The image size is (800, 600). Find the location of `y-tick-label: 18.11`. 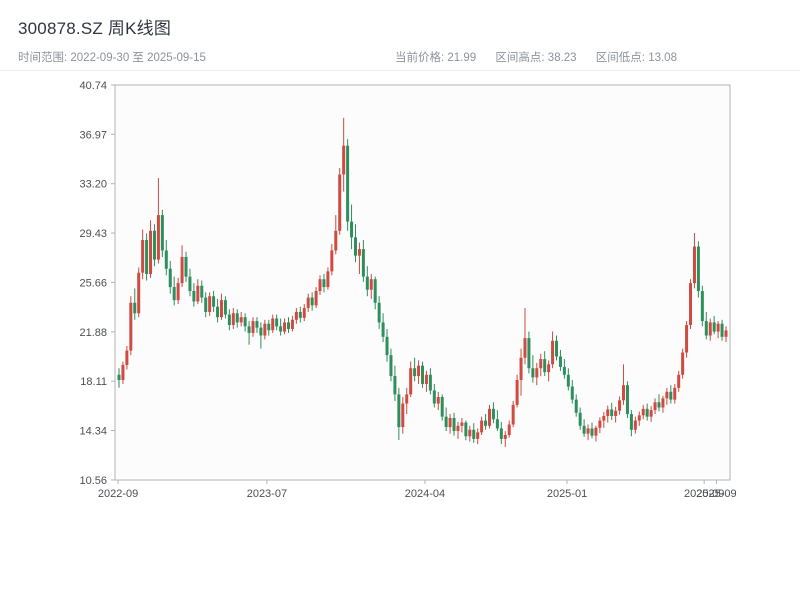

y-tick-label: 18.11 is located at coordinates (93, 382).